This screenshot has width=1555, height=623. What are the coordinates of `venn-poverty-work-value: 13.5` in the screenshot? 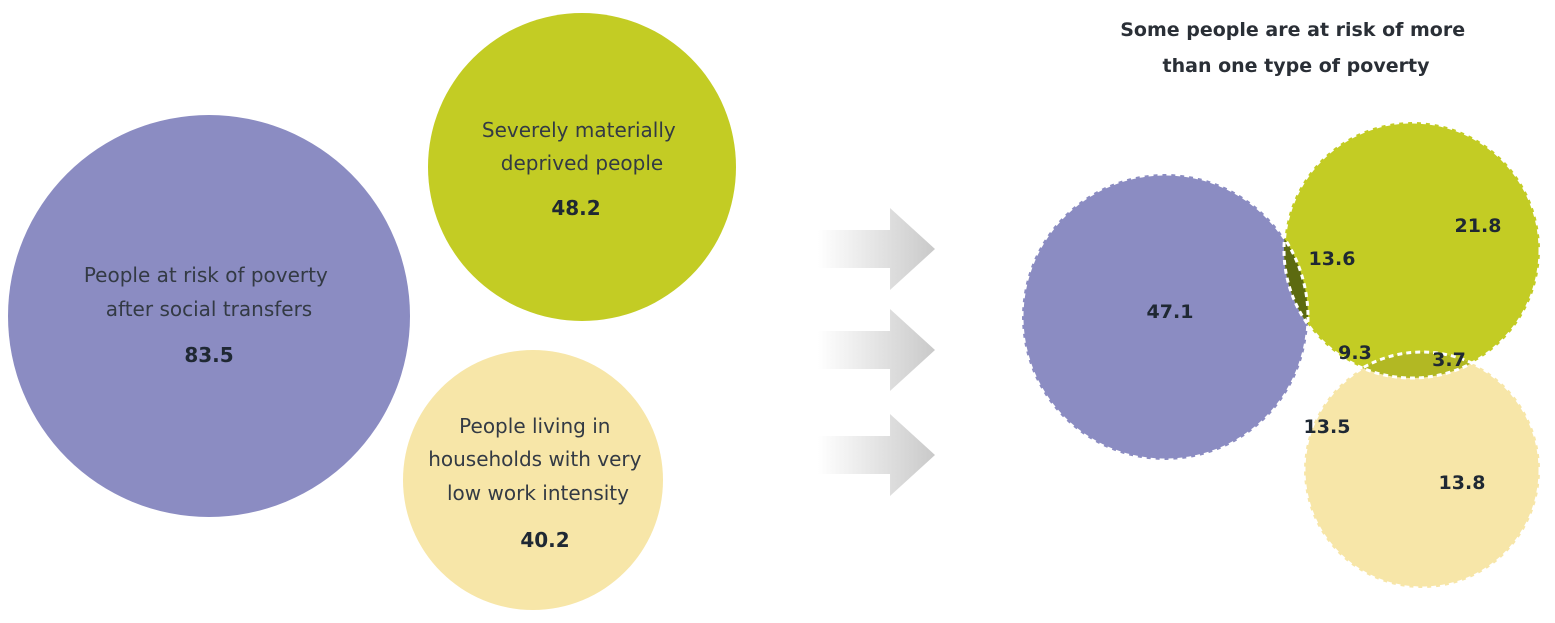 It's located at (1327, 427).